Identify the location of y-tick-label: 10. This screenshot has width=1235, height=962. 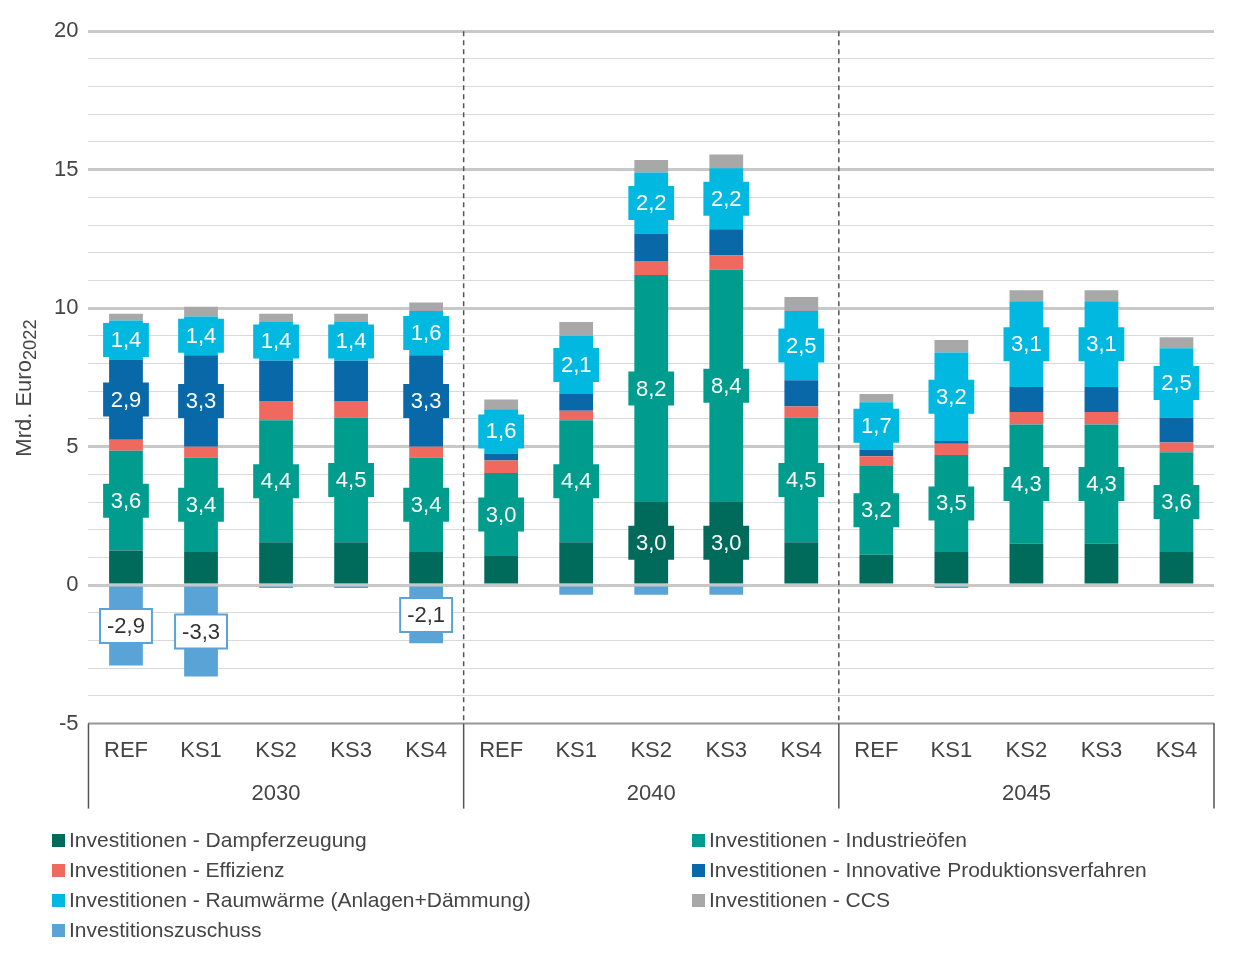
(66, 307).